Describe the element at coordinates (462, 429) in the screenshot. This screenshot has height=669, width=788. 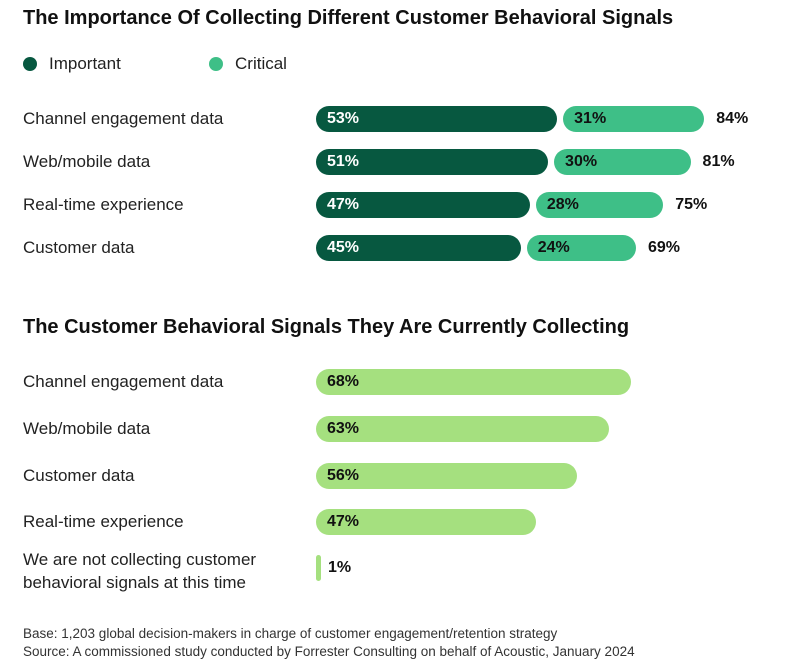
I see `bar-collecting: 63%` at that location.